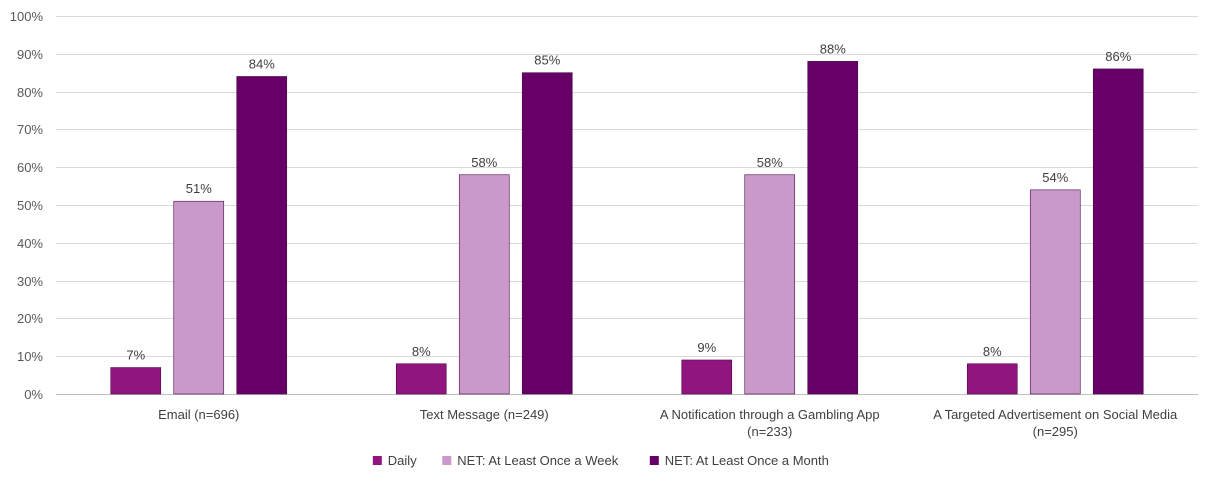 The height and width of the screenshot is (488, 1211). Describe the element at coordinates (33, 394) in the screenshot. I see `y-tick-label: 0%` at that location.